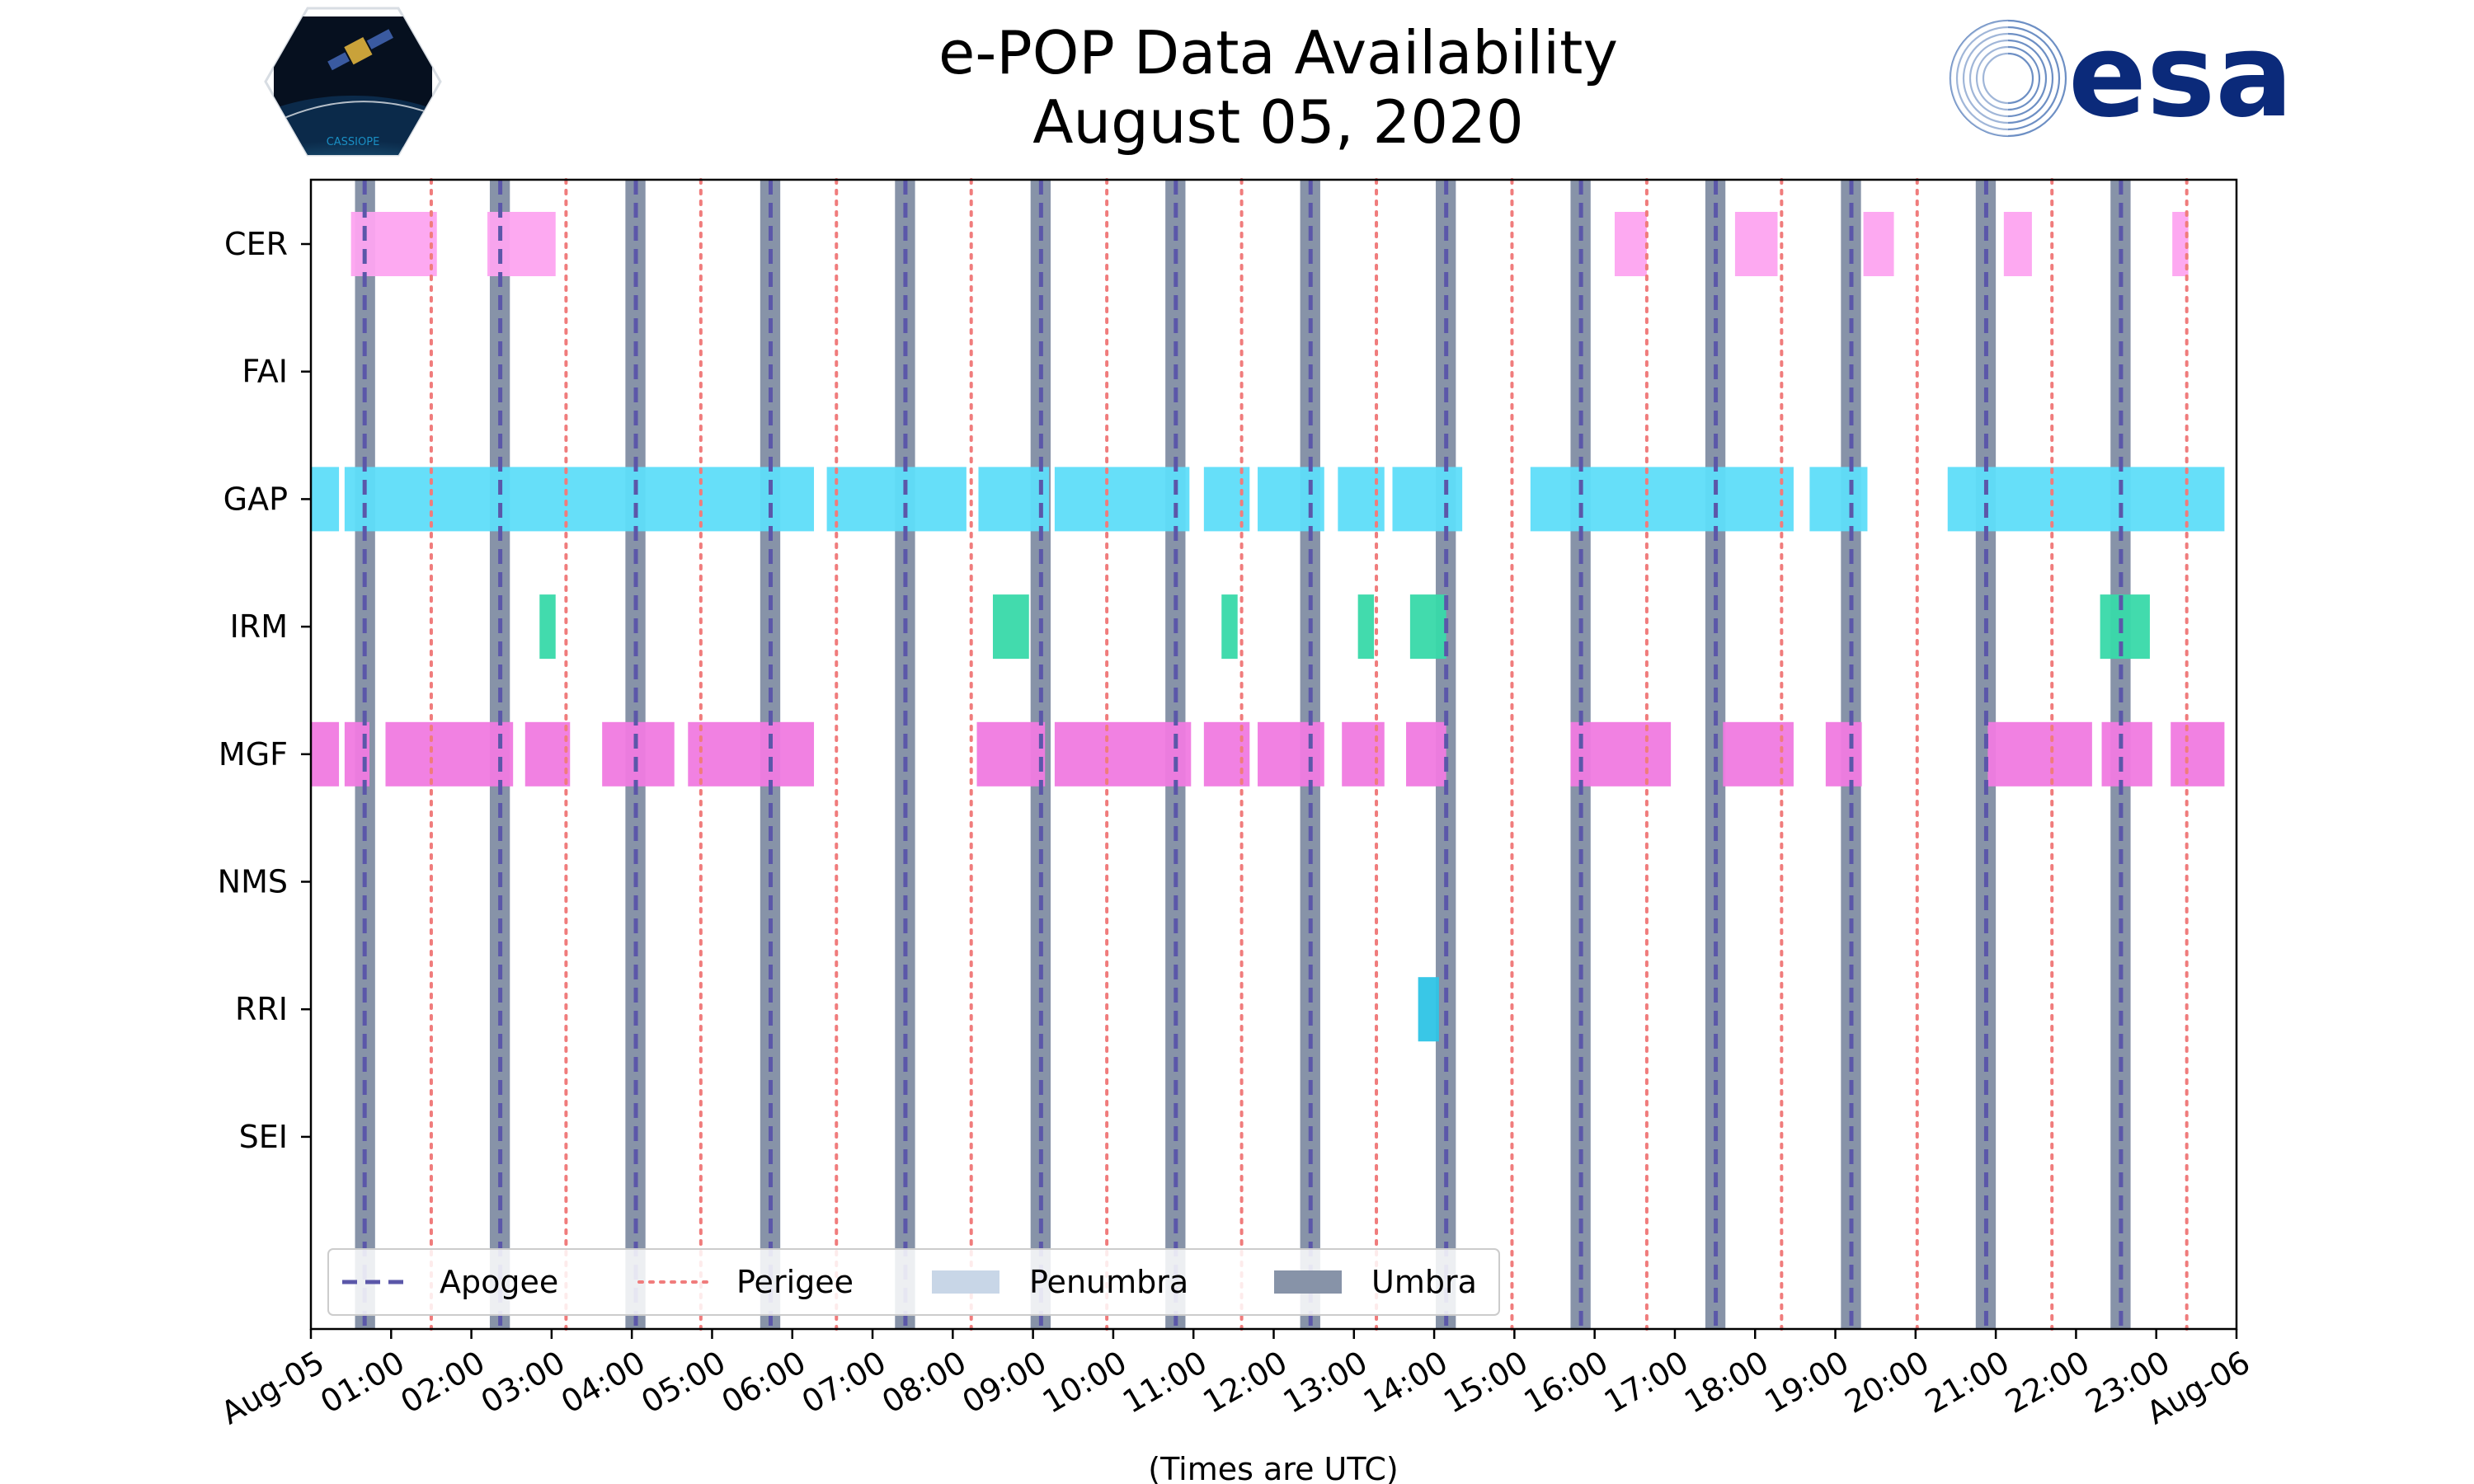  What do you see at coordinates (603, 1382) in the screenshot?
I see `x-tick-label: 04:00` at bounding box center [603, 1382].